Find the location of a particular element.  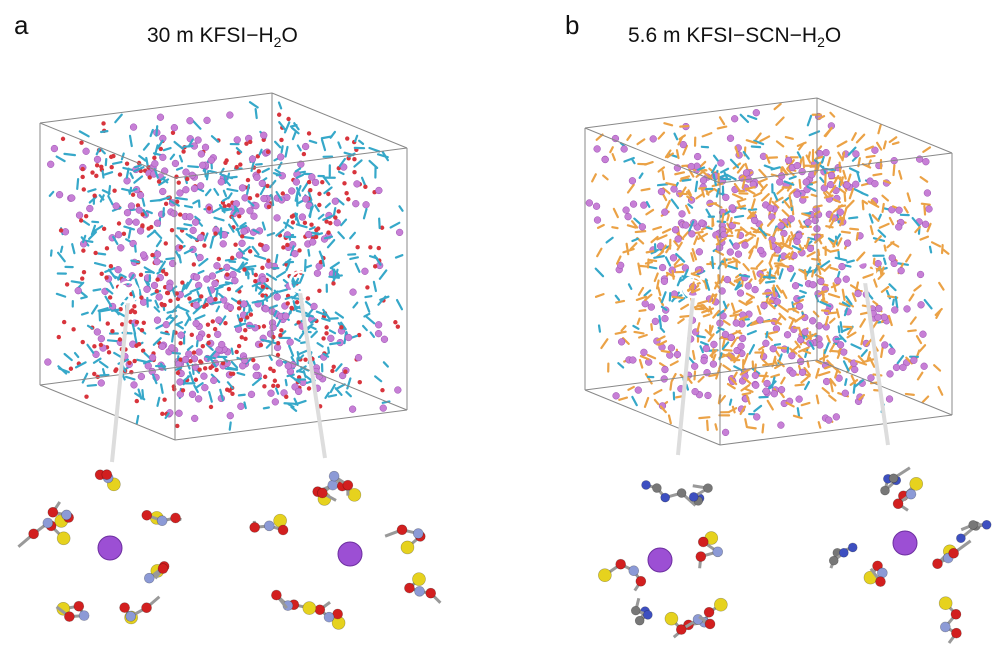

box-edge is located at coordinates (701, 113).